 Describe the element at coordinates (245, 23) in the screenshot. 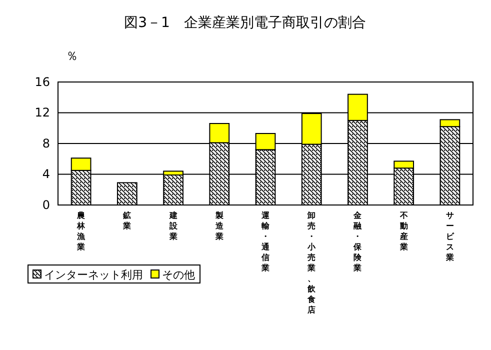

I see `chart-title: 図3－1 企業産業別電子商取引の割合` at that location.